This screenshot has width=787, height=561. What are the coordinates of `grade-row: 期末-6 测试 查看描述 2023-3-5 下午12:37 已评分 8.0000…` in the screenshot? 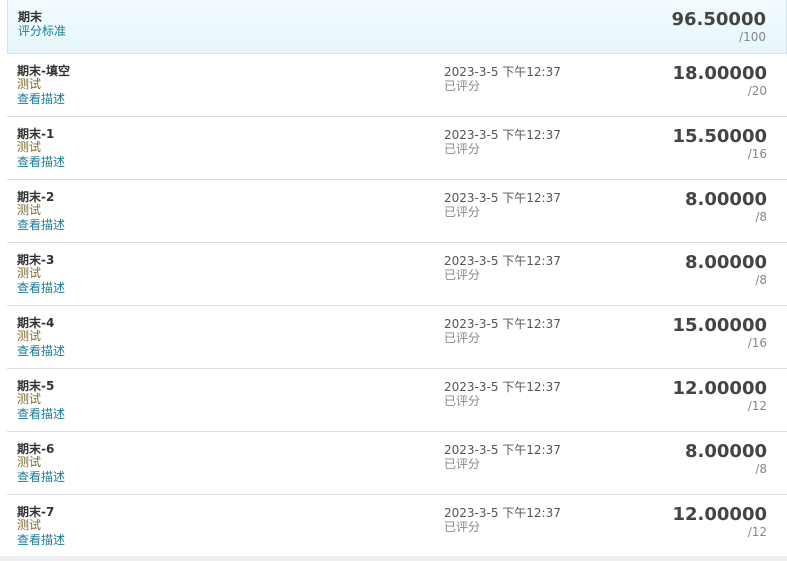 It's located at (397, 463).